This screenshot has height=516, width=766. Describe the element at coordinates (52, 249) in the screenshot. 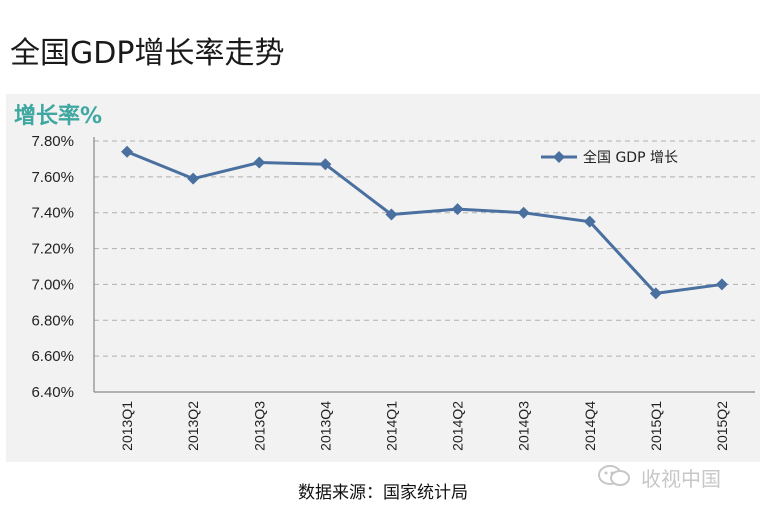

I see `y-tick-label: 7.20%` at that location.